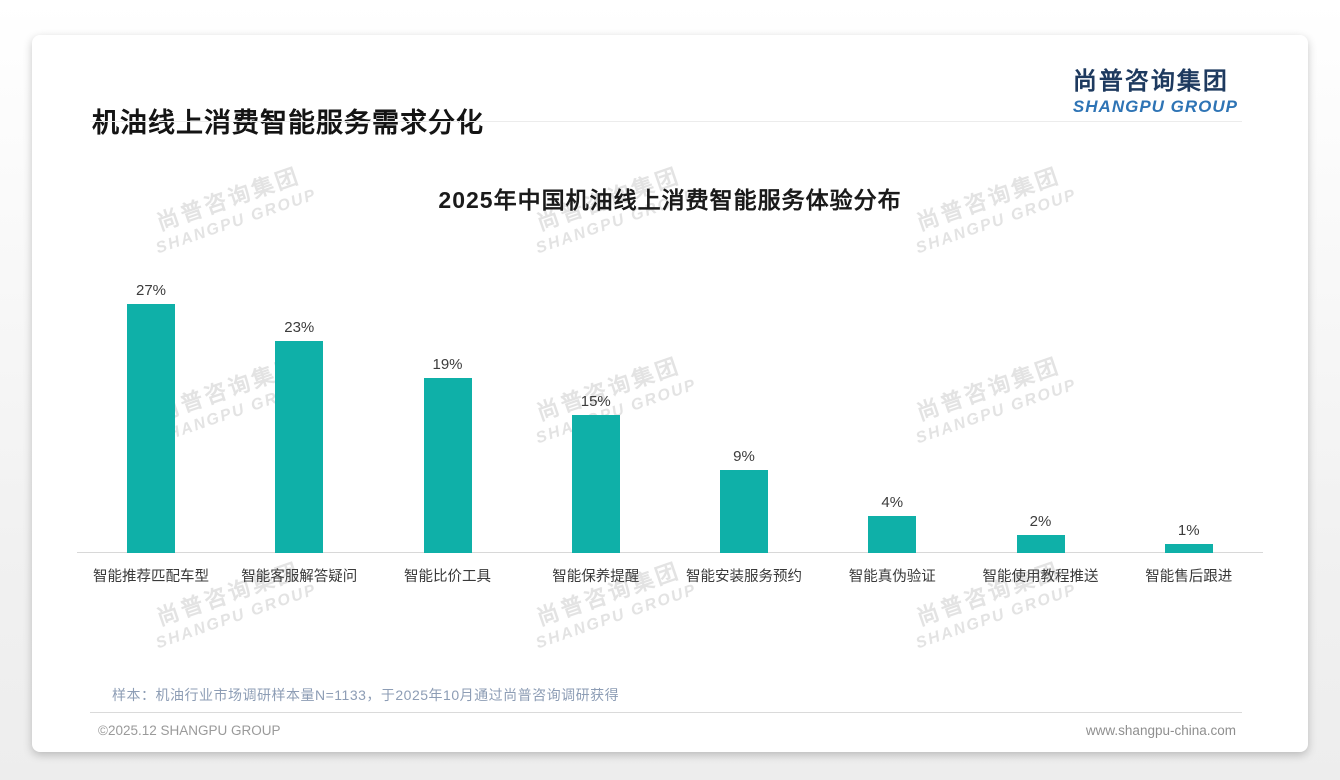 The image size is (1340, 780). Describe the element at coordinates (670, 200) in the screenshot. I see `chart-title: 2025年中国机油线上消费智能服务体验分布` at that location.